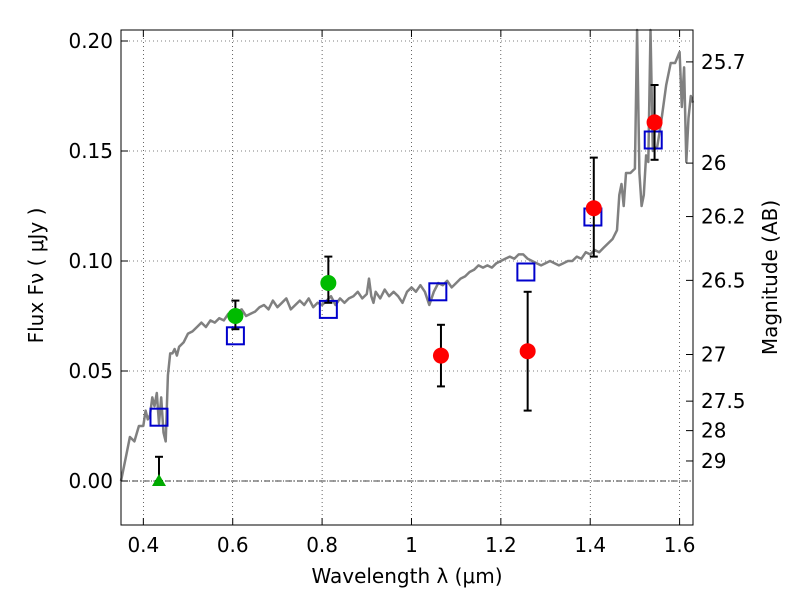  Describe the element at coordinates (723, 217) in the screenshot. I see `mag-tick-label: 26.2` at that location.